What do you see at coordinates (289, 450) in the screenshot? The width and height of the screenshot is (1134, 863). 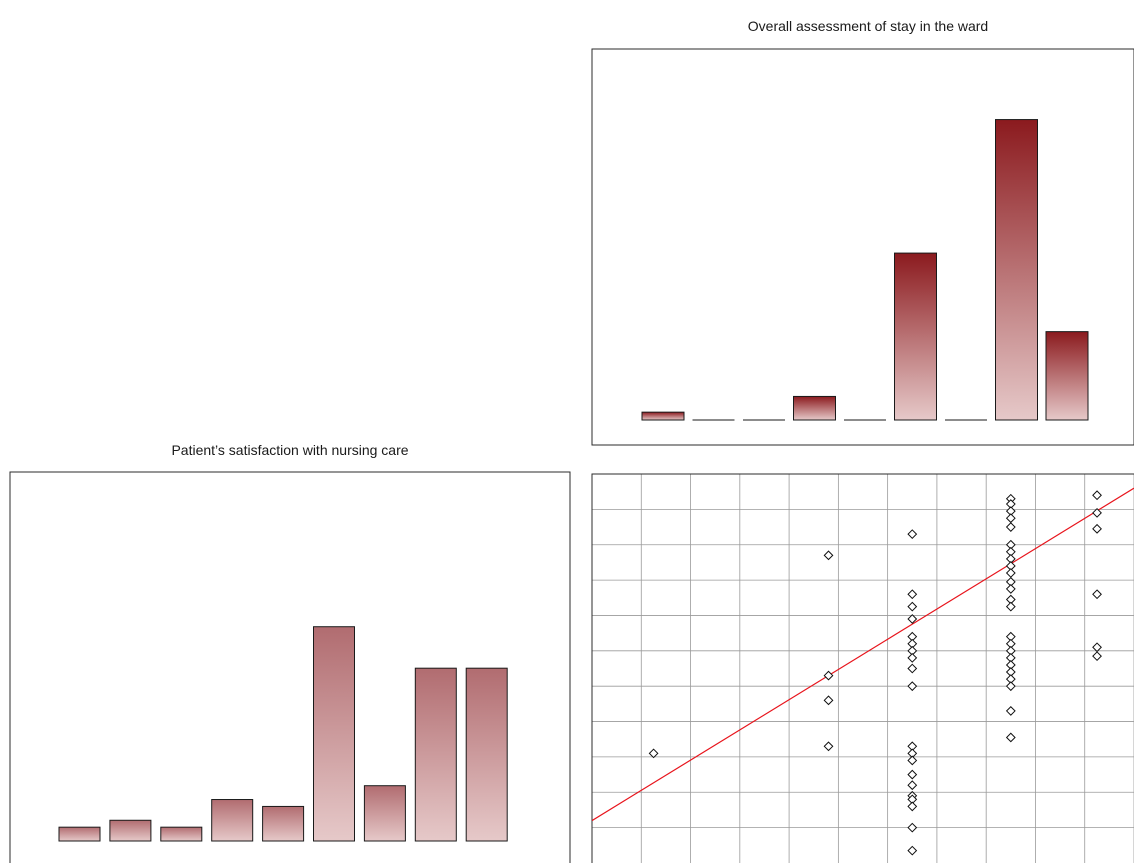 I see `nursing-chart-title: Patient’s satisfaction with nursing care` at bounding box center [289, 450].